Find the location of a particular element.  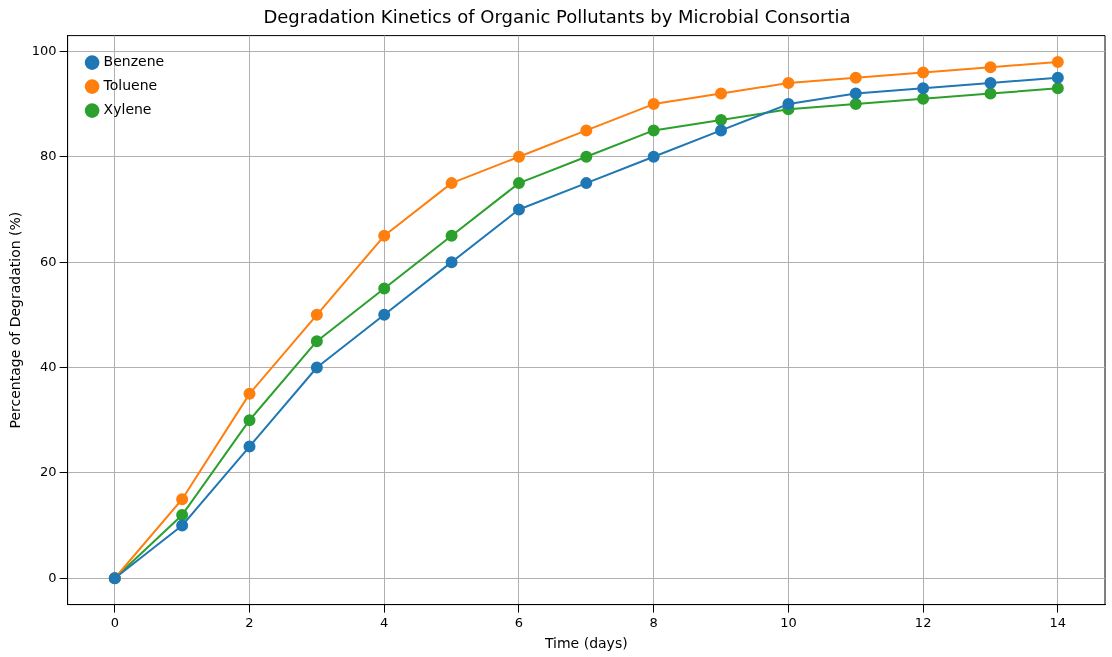

y-tick-label: 80 is located at coordinates (48, 156).